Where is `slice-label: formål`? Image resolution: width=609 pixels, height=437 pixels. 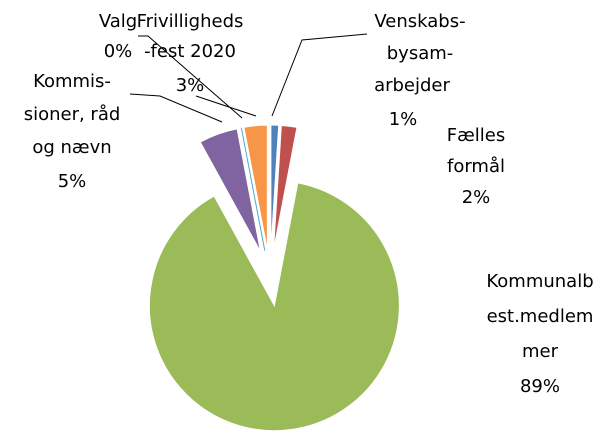
slice-label: formål is located at coordinates (476, 166).